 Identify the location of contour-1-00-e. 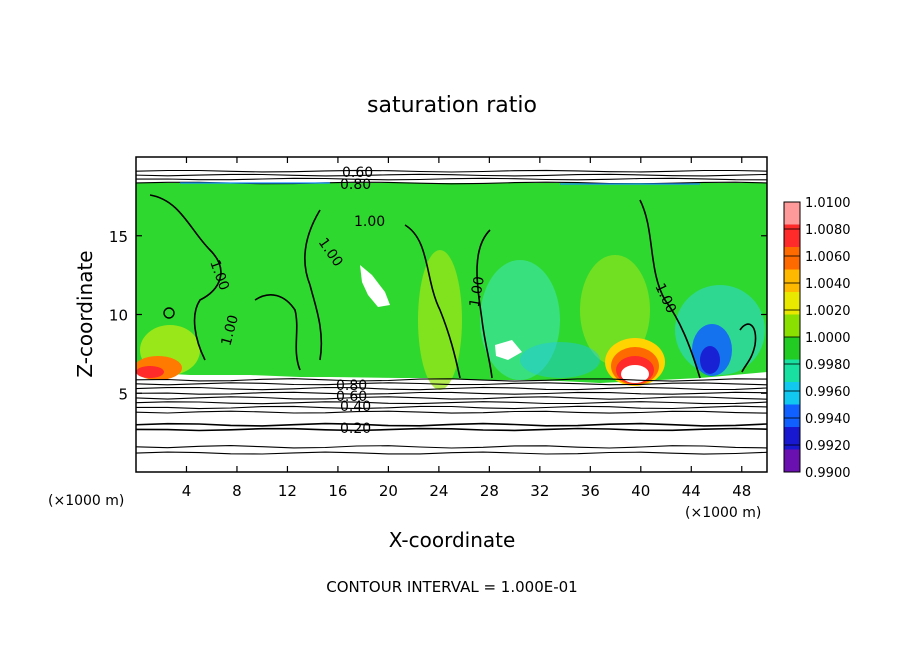
(670, 289).